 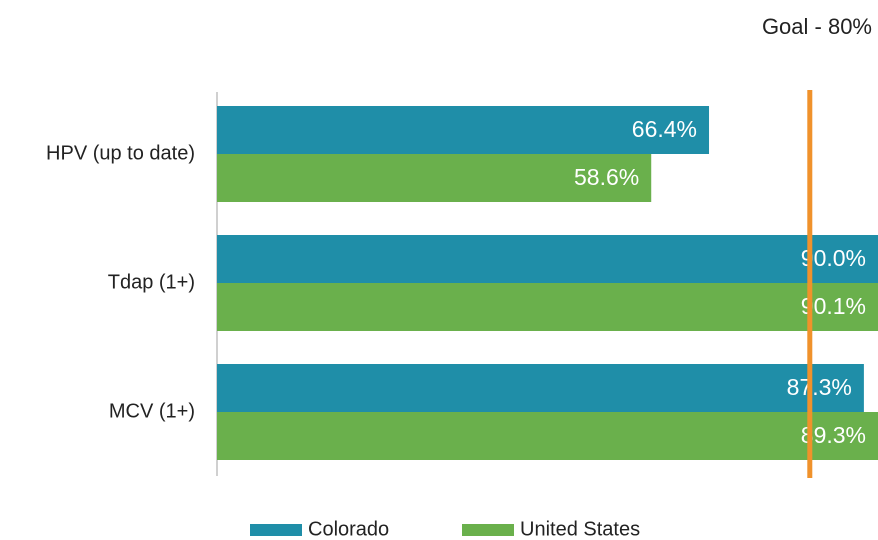 I want to click on value-label: 58.6%, so click(x=606, y=177).